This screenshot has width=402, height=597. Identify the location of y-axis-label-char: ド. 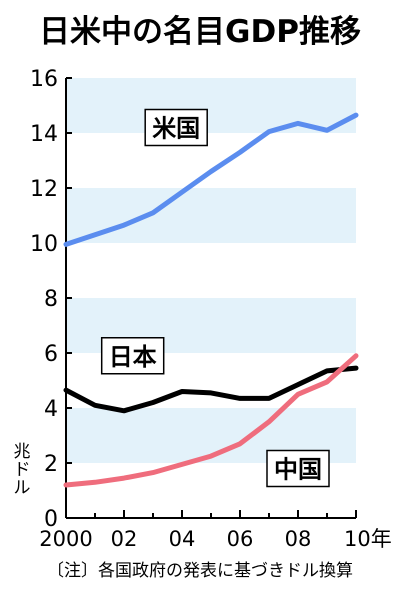
(22, 470).